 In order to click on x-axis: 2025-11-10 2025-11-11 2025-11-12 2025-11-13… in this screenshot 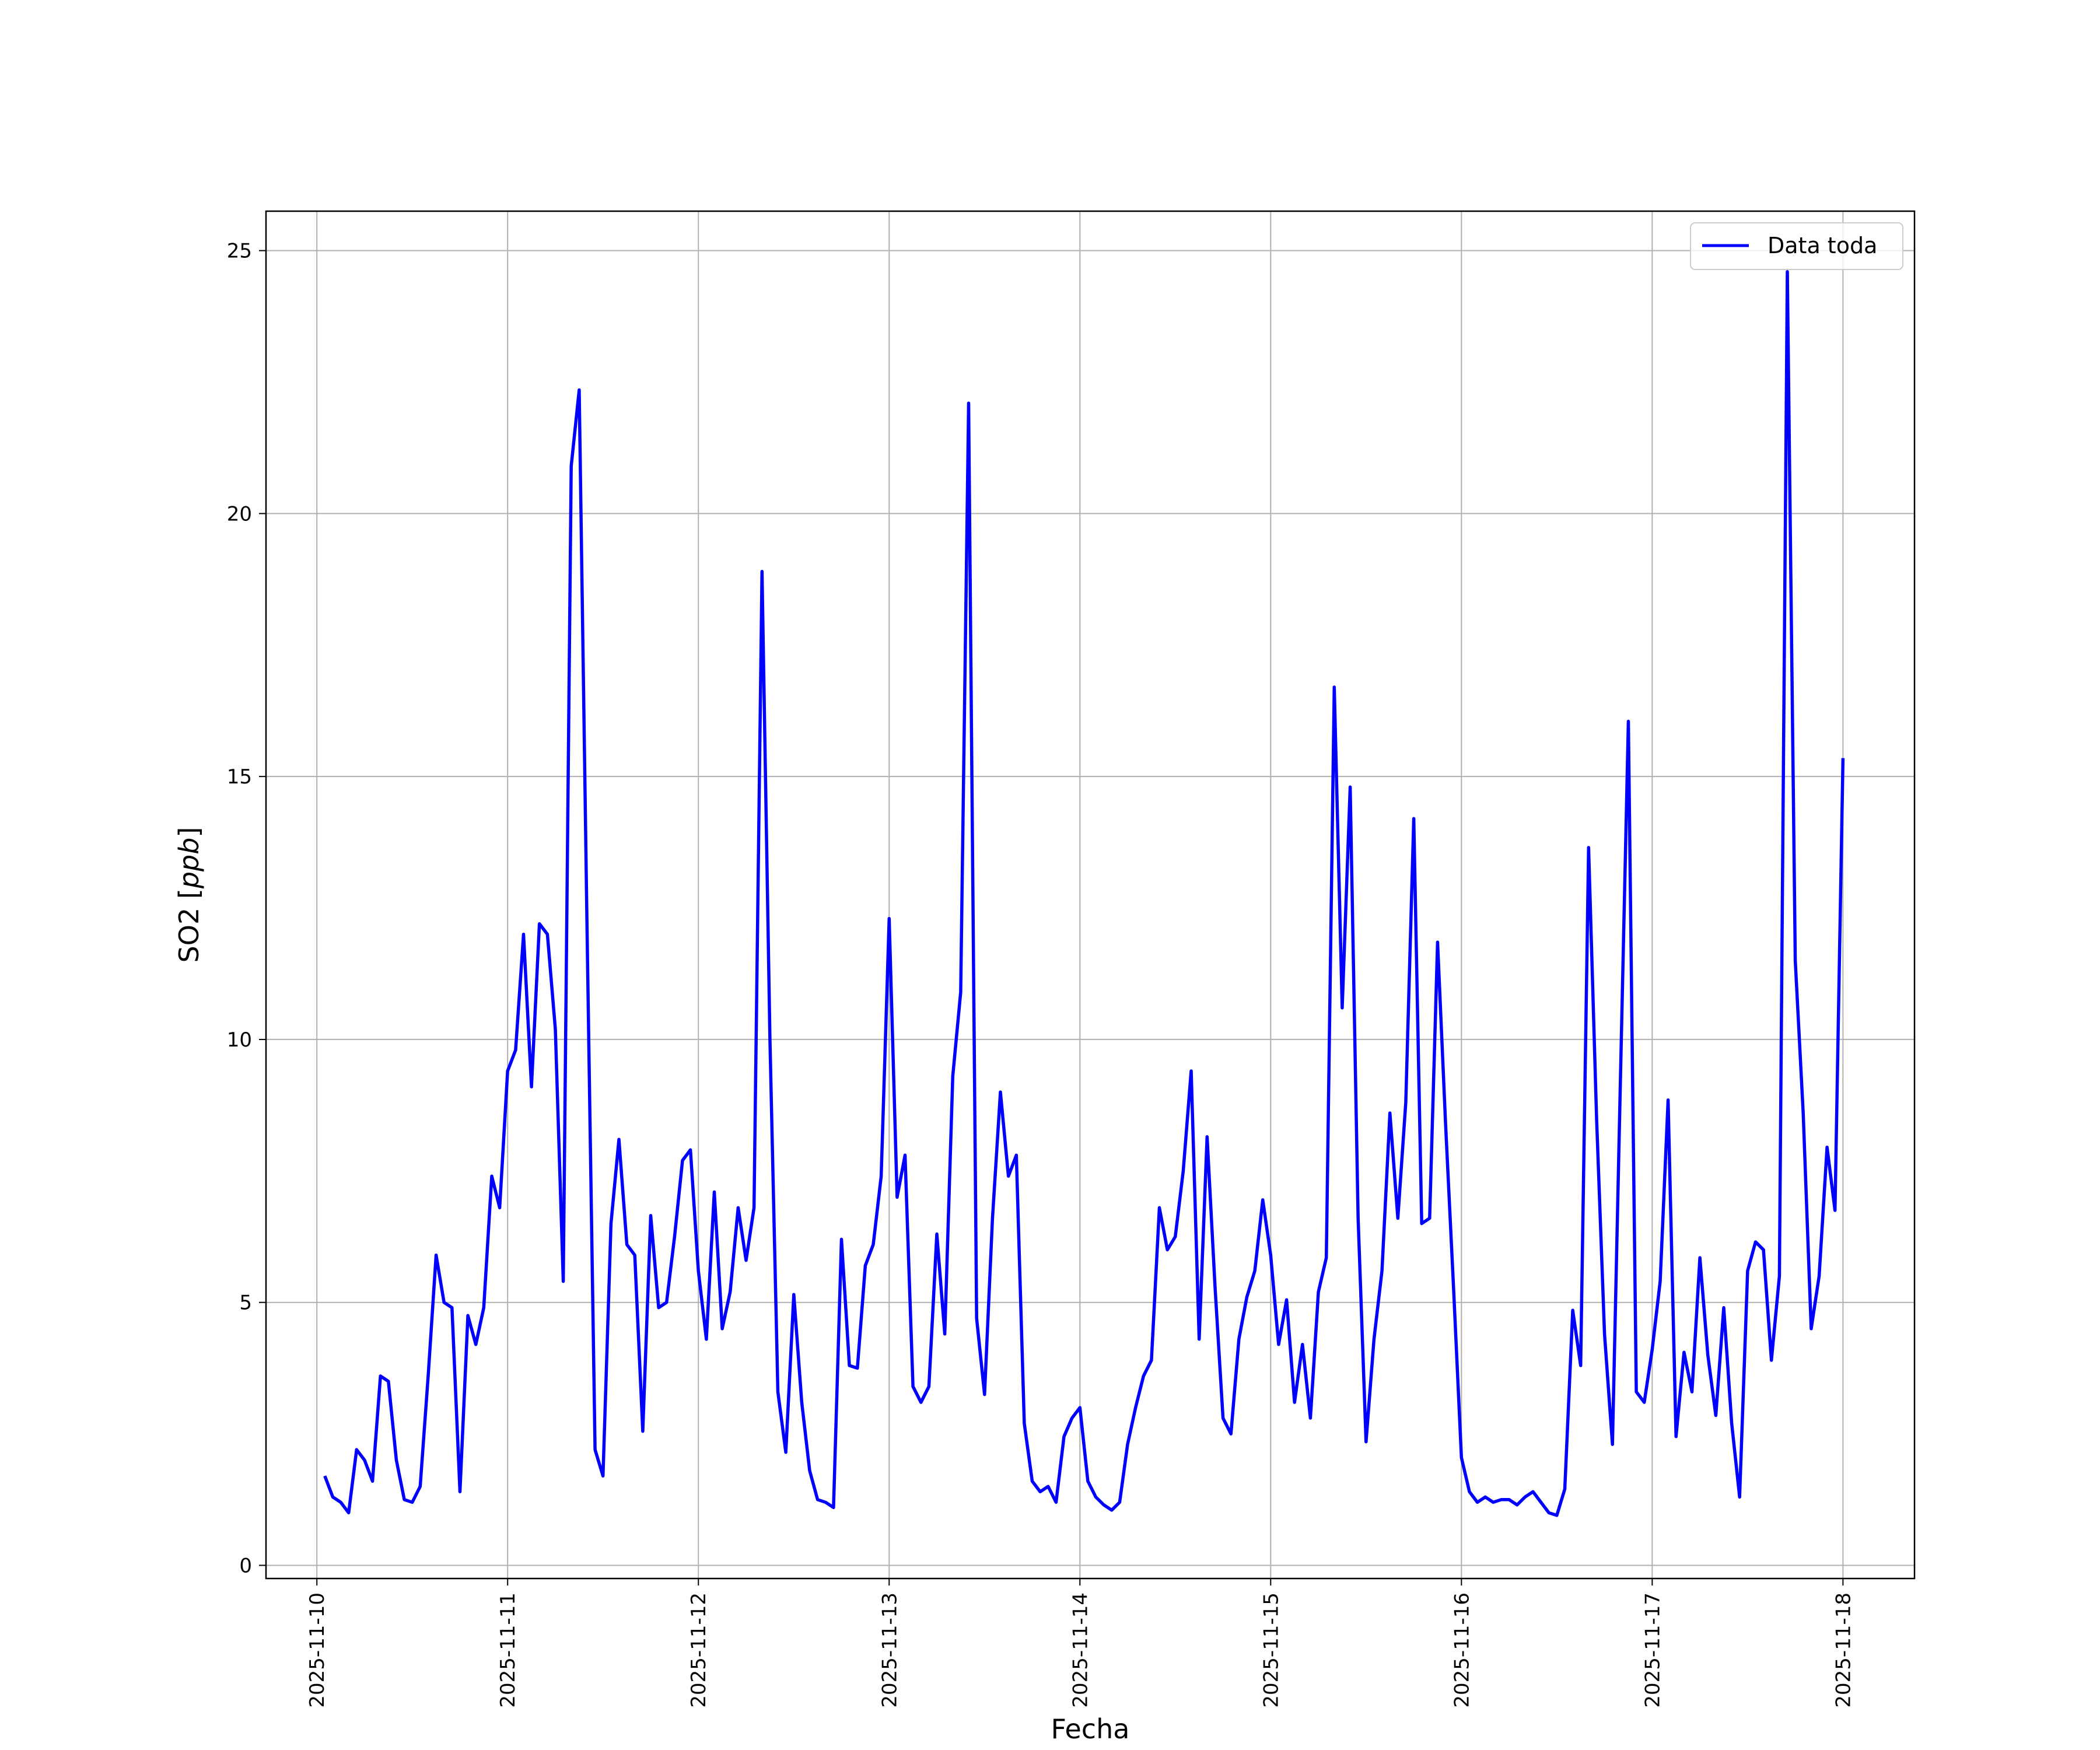, I will do `click(1080, 1643)`.